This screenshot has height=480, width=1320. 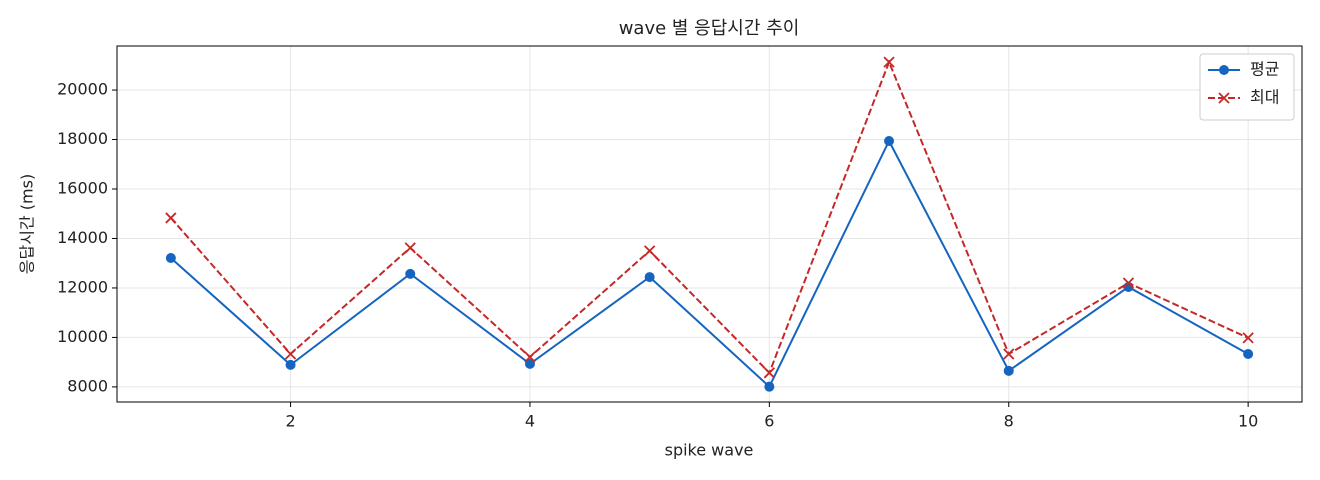 I want to click on x-tick-label: 6, so click(x=769, y=421).